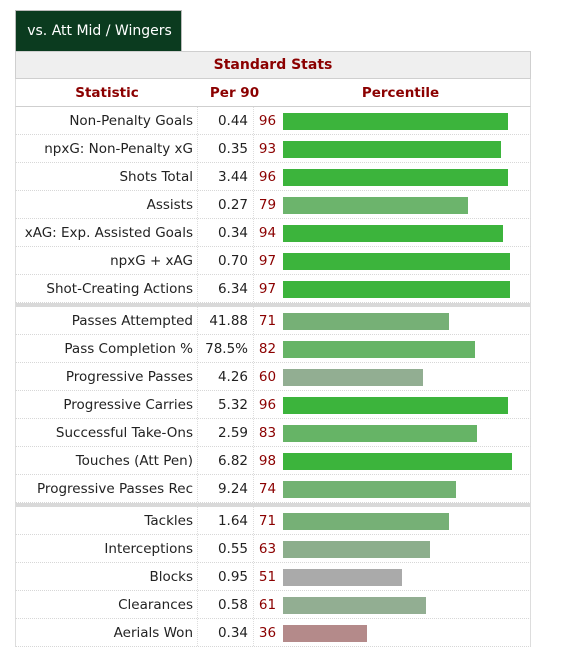  I want to click on per90-value: 0.95, so click(226, 576).